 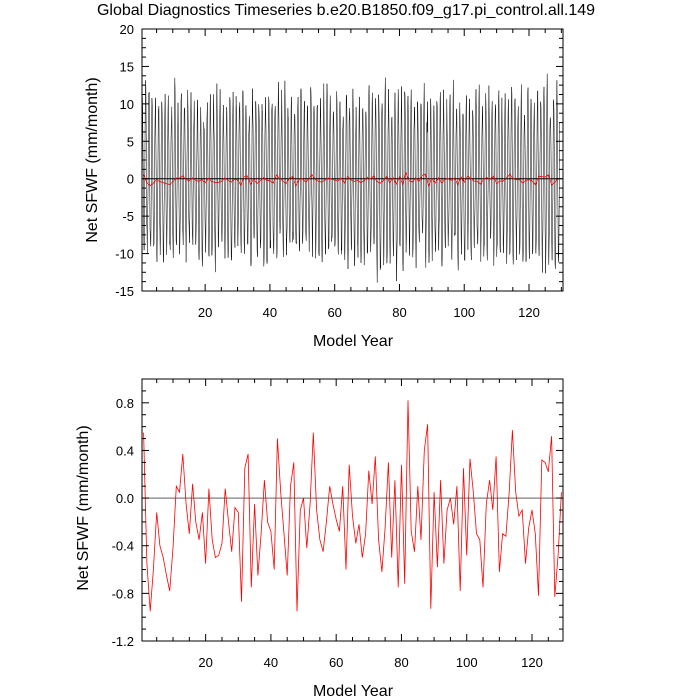 I want to click on y-tick-label: 0, so click(x=130, y=179).